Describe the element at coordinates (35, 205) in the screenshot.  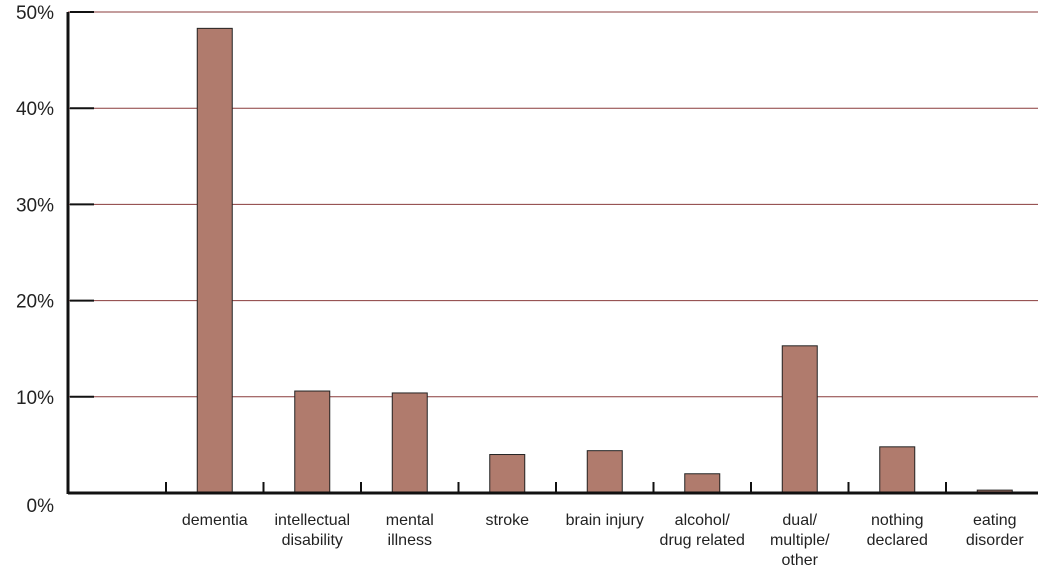
I see `y-tick-label: 30%` at that location.